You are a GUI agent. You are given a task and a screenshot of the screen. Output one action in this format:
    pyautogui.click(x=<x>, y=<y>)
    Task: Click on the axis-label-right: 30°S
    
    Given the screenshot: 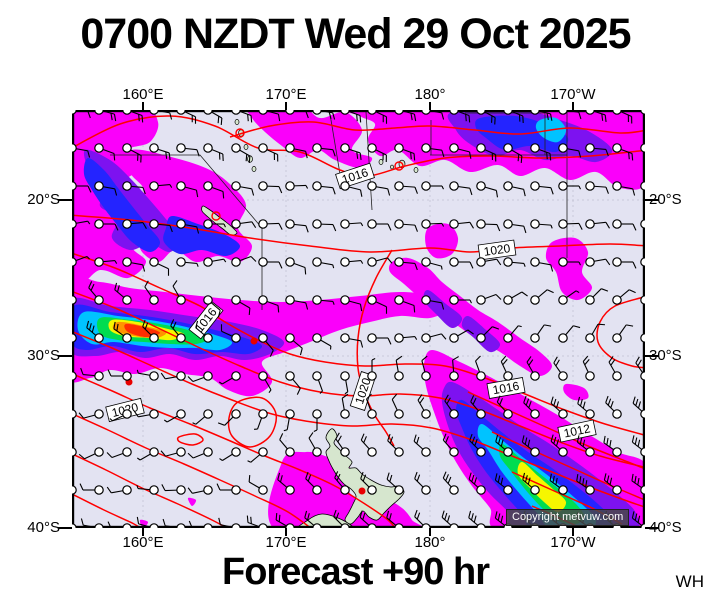 What is the action you would take?
    pyautogui.click(x=665, y=355)
    